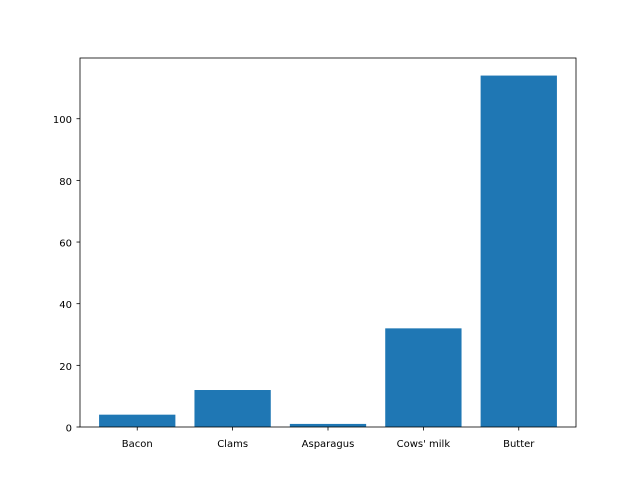 Image resolution: width=640 pixels, height=480 pixels. Describe the element at coordinates (424, 444) in the screenshot. I see `x-tick-label: Cows' milk` at that location.